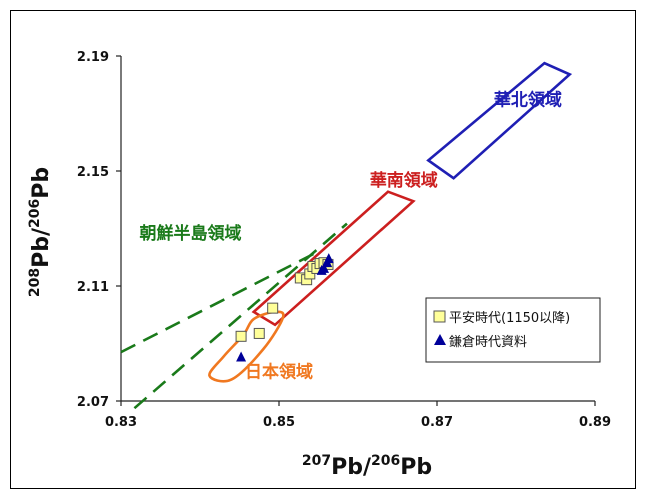  Describe the element at coordinates (279, 372) in the screenshot. I see `region-label-2: 日本領域` at that location.